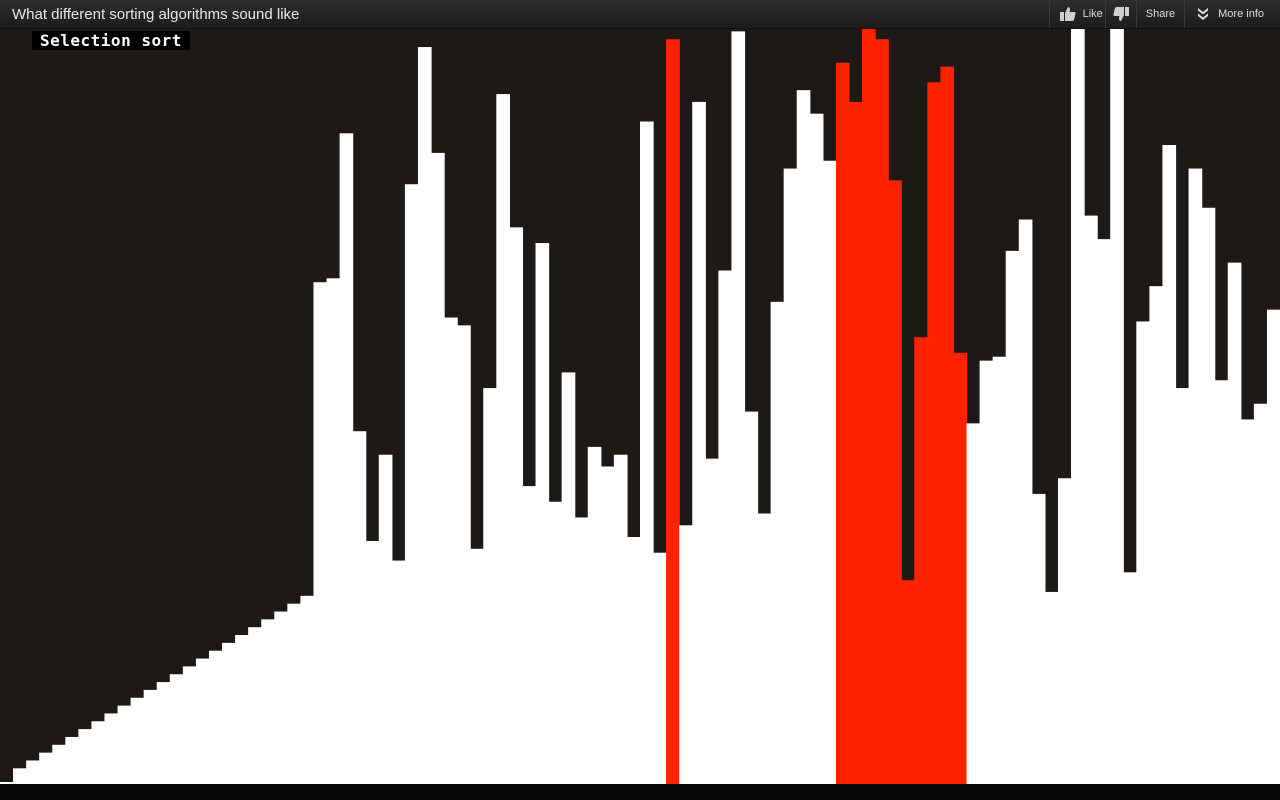 The height and width of the screenshot is (800, 1280). I want to click on like-button: Like, so click(1076, 14).